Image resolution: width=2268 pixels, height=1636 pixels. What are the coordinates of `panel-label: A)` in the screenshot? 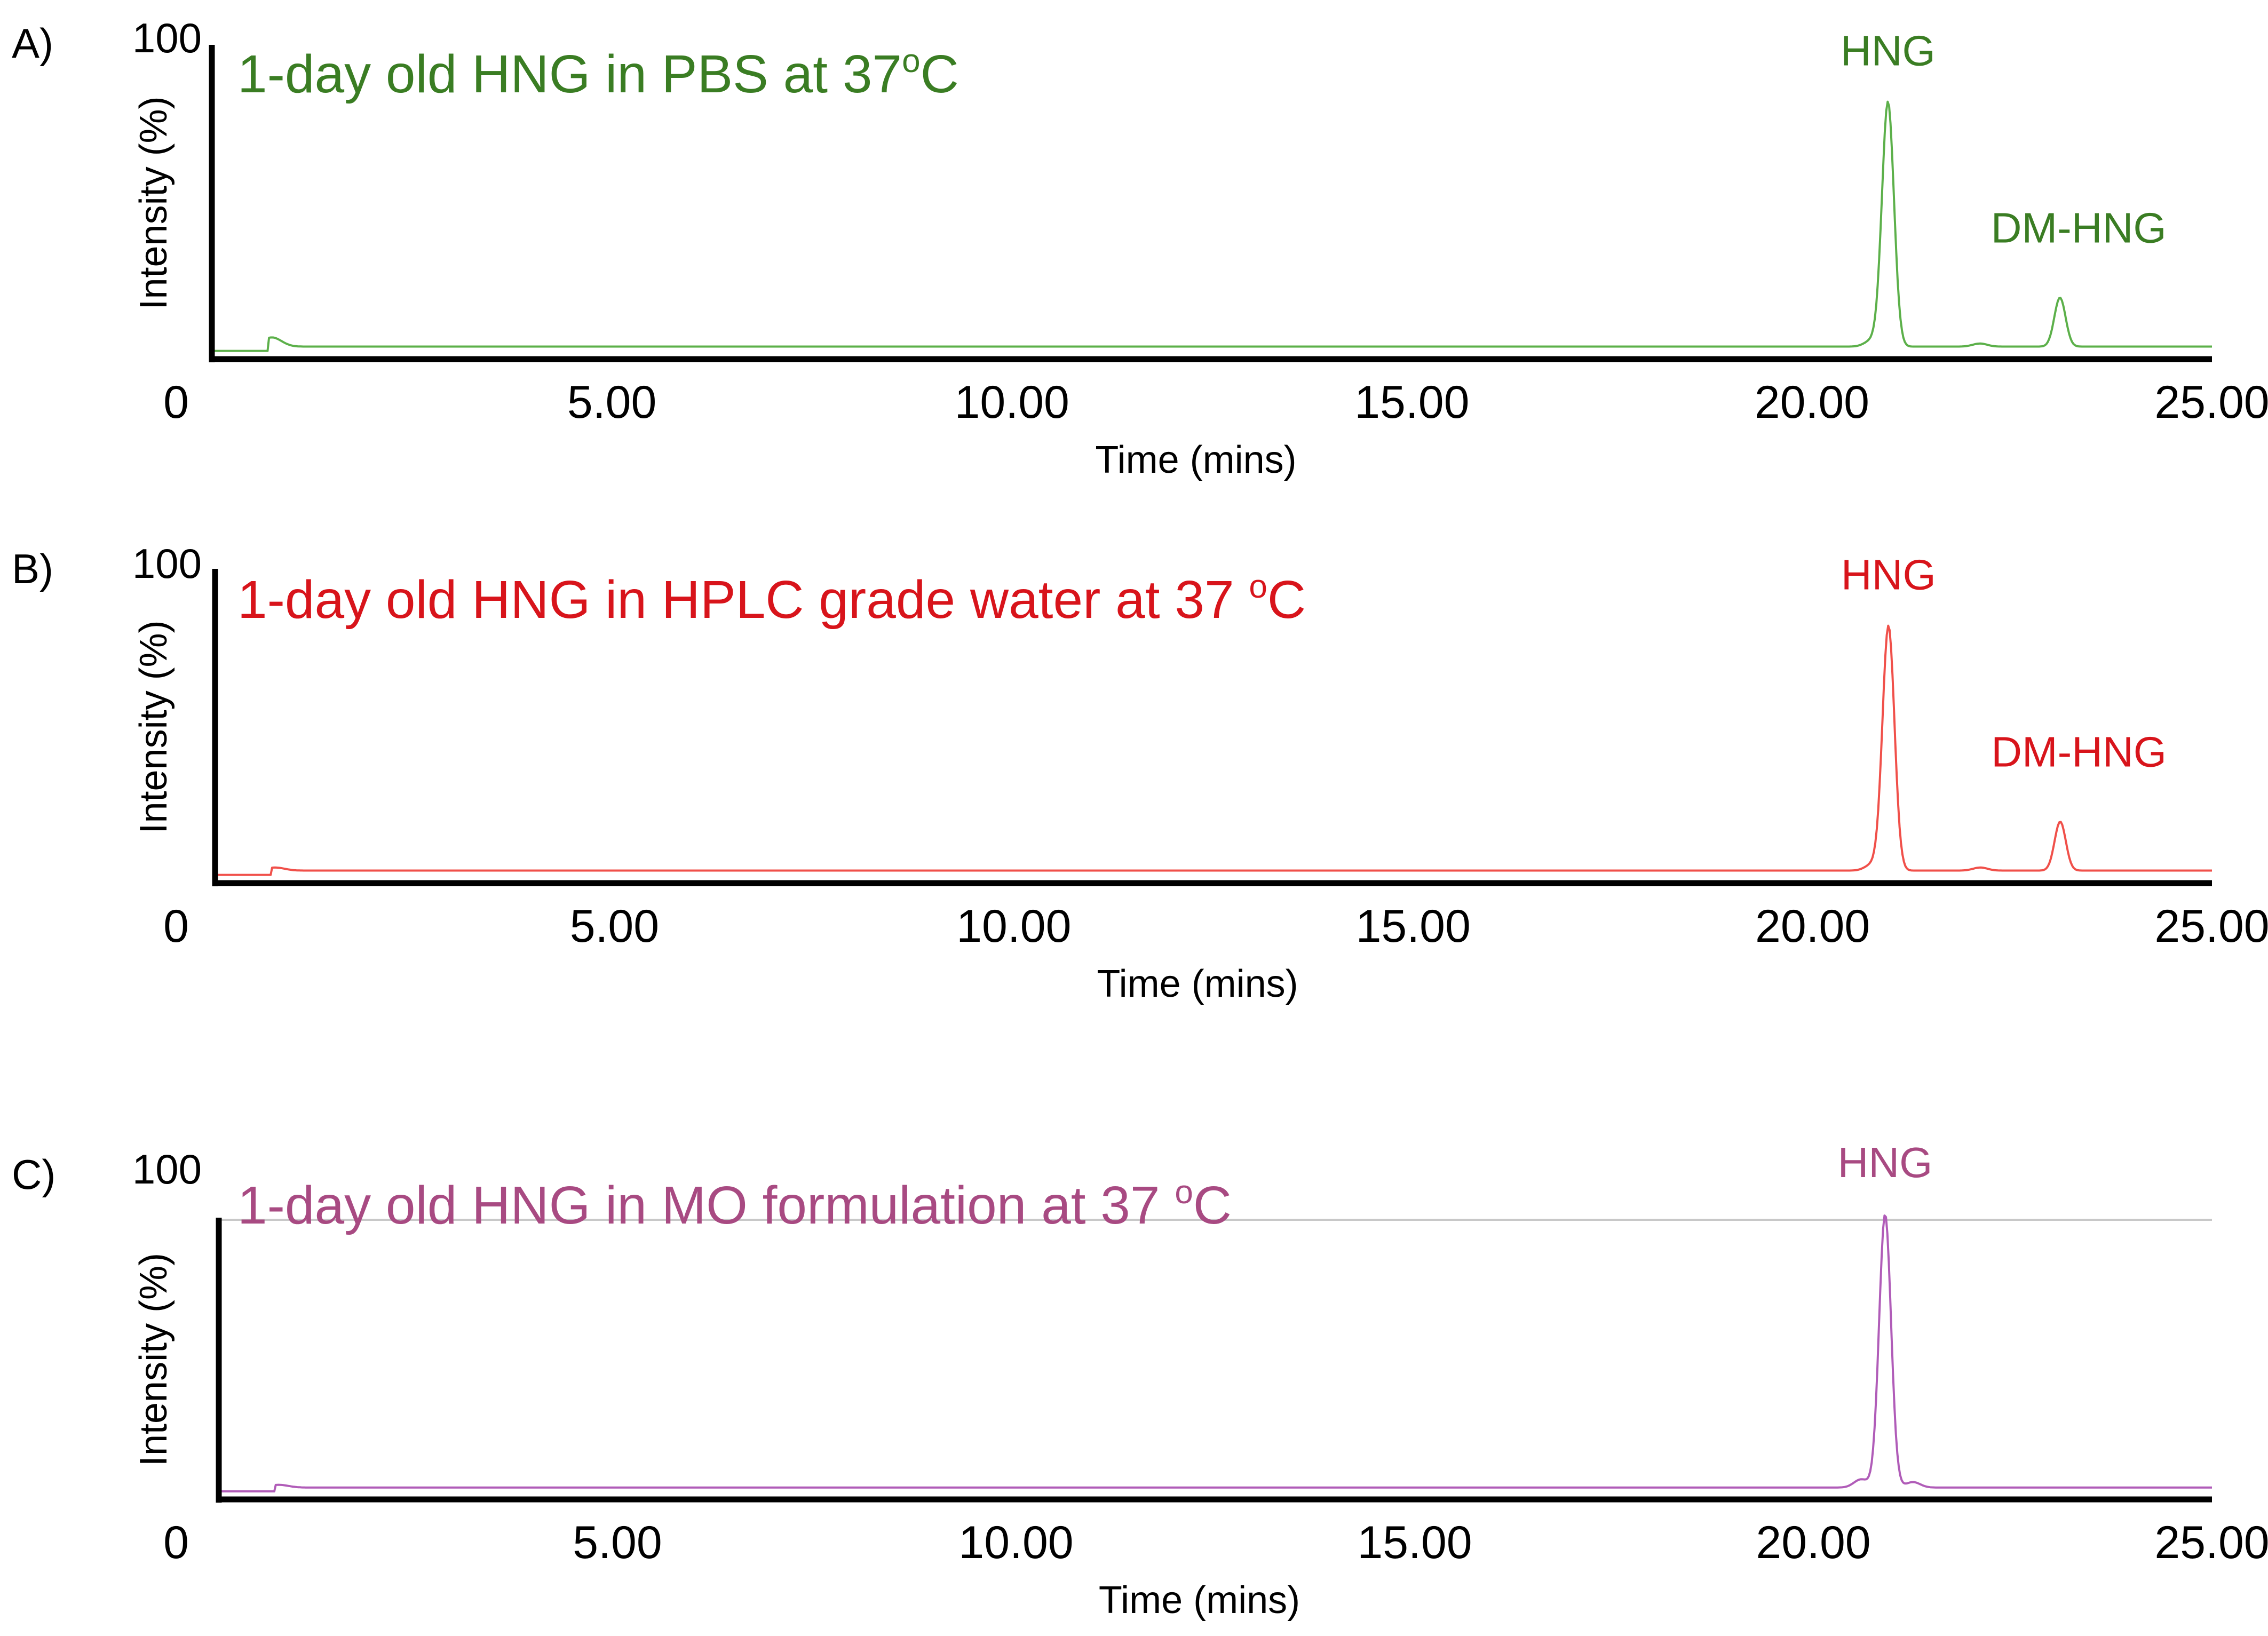 It's located at (32, 43).